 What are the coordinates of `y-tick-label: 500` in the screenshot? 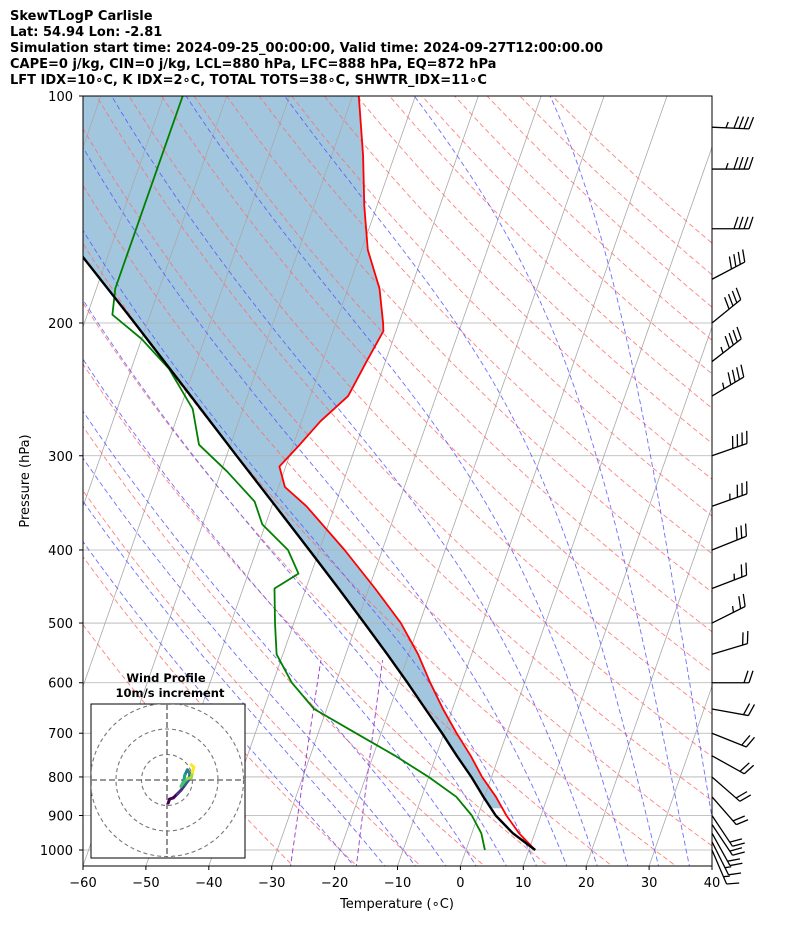 It's located at (60, 624).